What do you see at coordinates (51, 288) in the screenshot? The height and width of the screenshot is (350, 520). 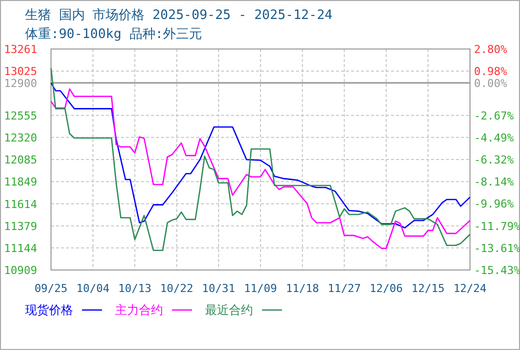 I see `x-tick-label: 09/25` at bounding box center [51, 288].